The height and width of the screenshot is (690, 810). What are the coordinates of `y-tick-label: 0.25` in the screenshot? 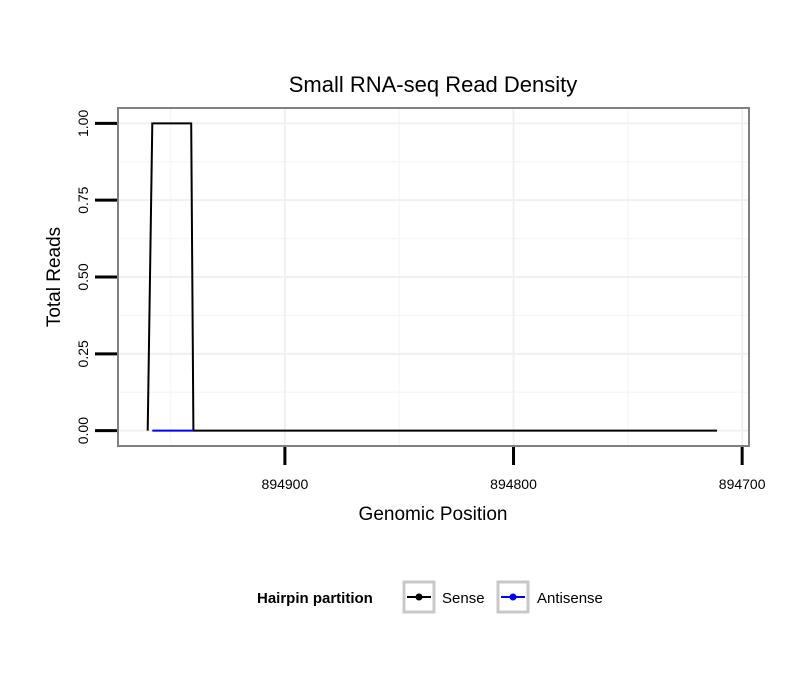 It's located at (83, 353).